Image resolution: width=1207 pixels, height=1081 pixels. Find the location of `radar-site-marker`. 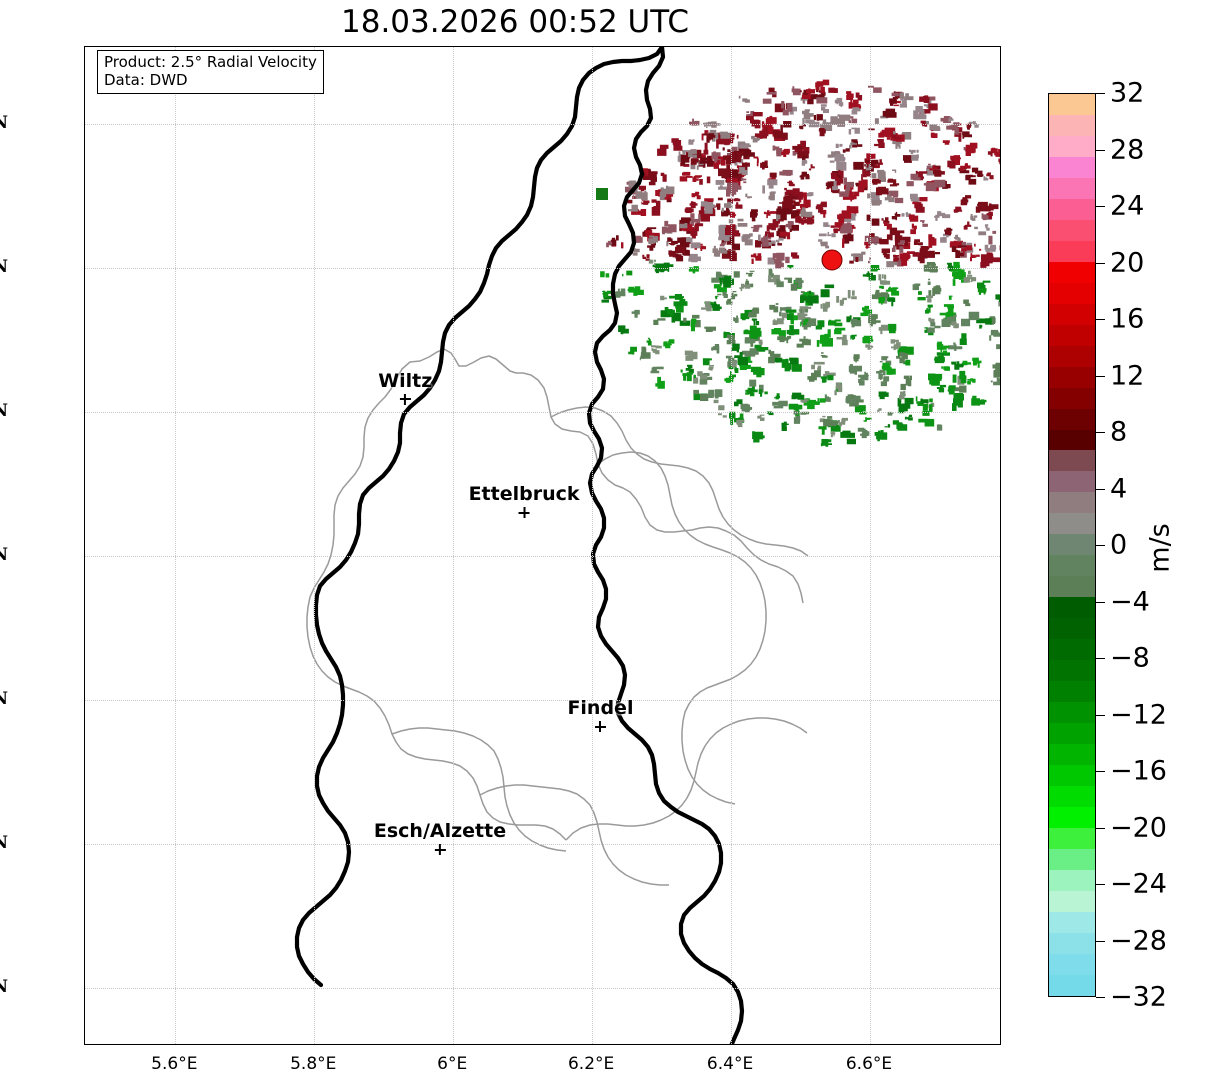

radar-site-marker is located at coordinates (832, 260).